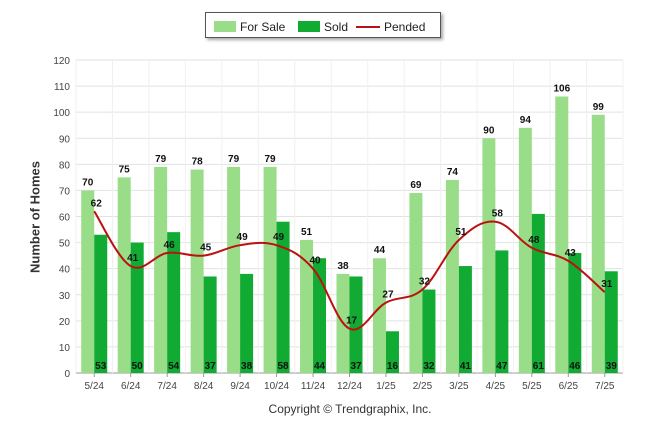  I want to click on x-tick-label: 5/24, so click(94, 386).